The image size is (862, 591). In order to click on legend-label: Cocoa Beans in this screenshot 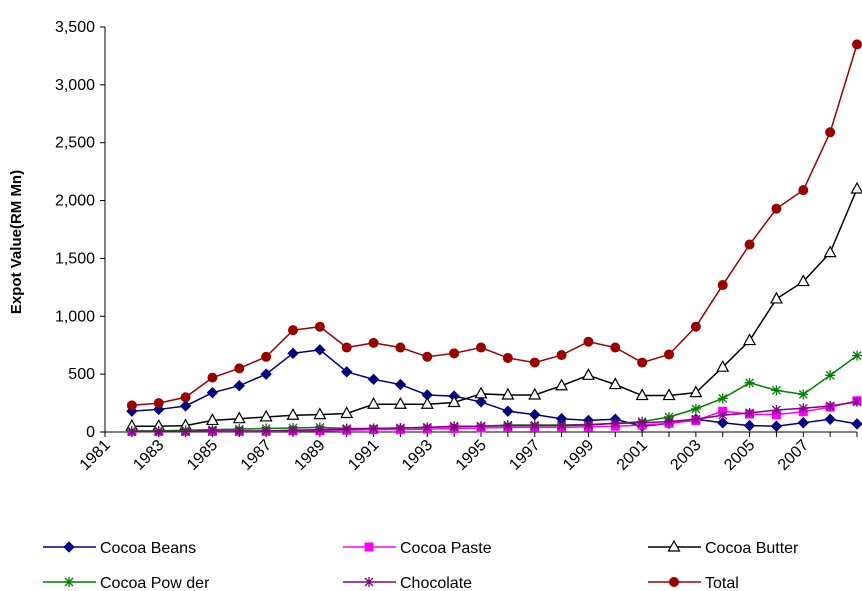, I will do `click(148, 548)`.